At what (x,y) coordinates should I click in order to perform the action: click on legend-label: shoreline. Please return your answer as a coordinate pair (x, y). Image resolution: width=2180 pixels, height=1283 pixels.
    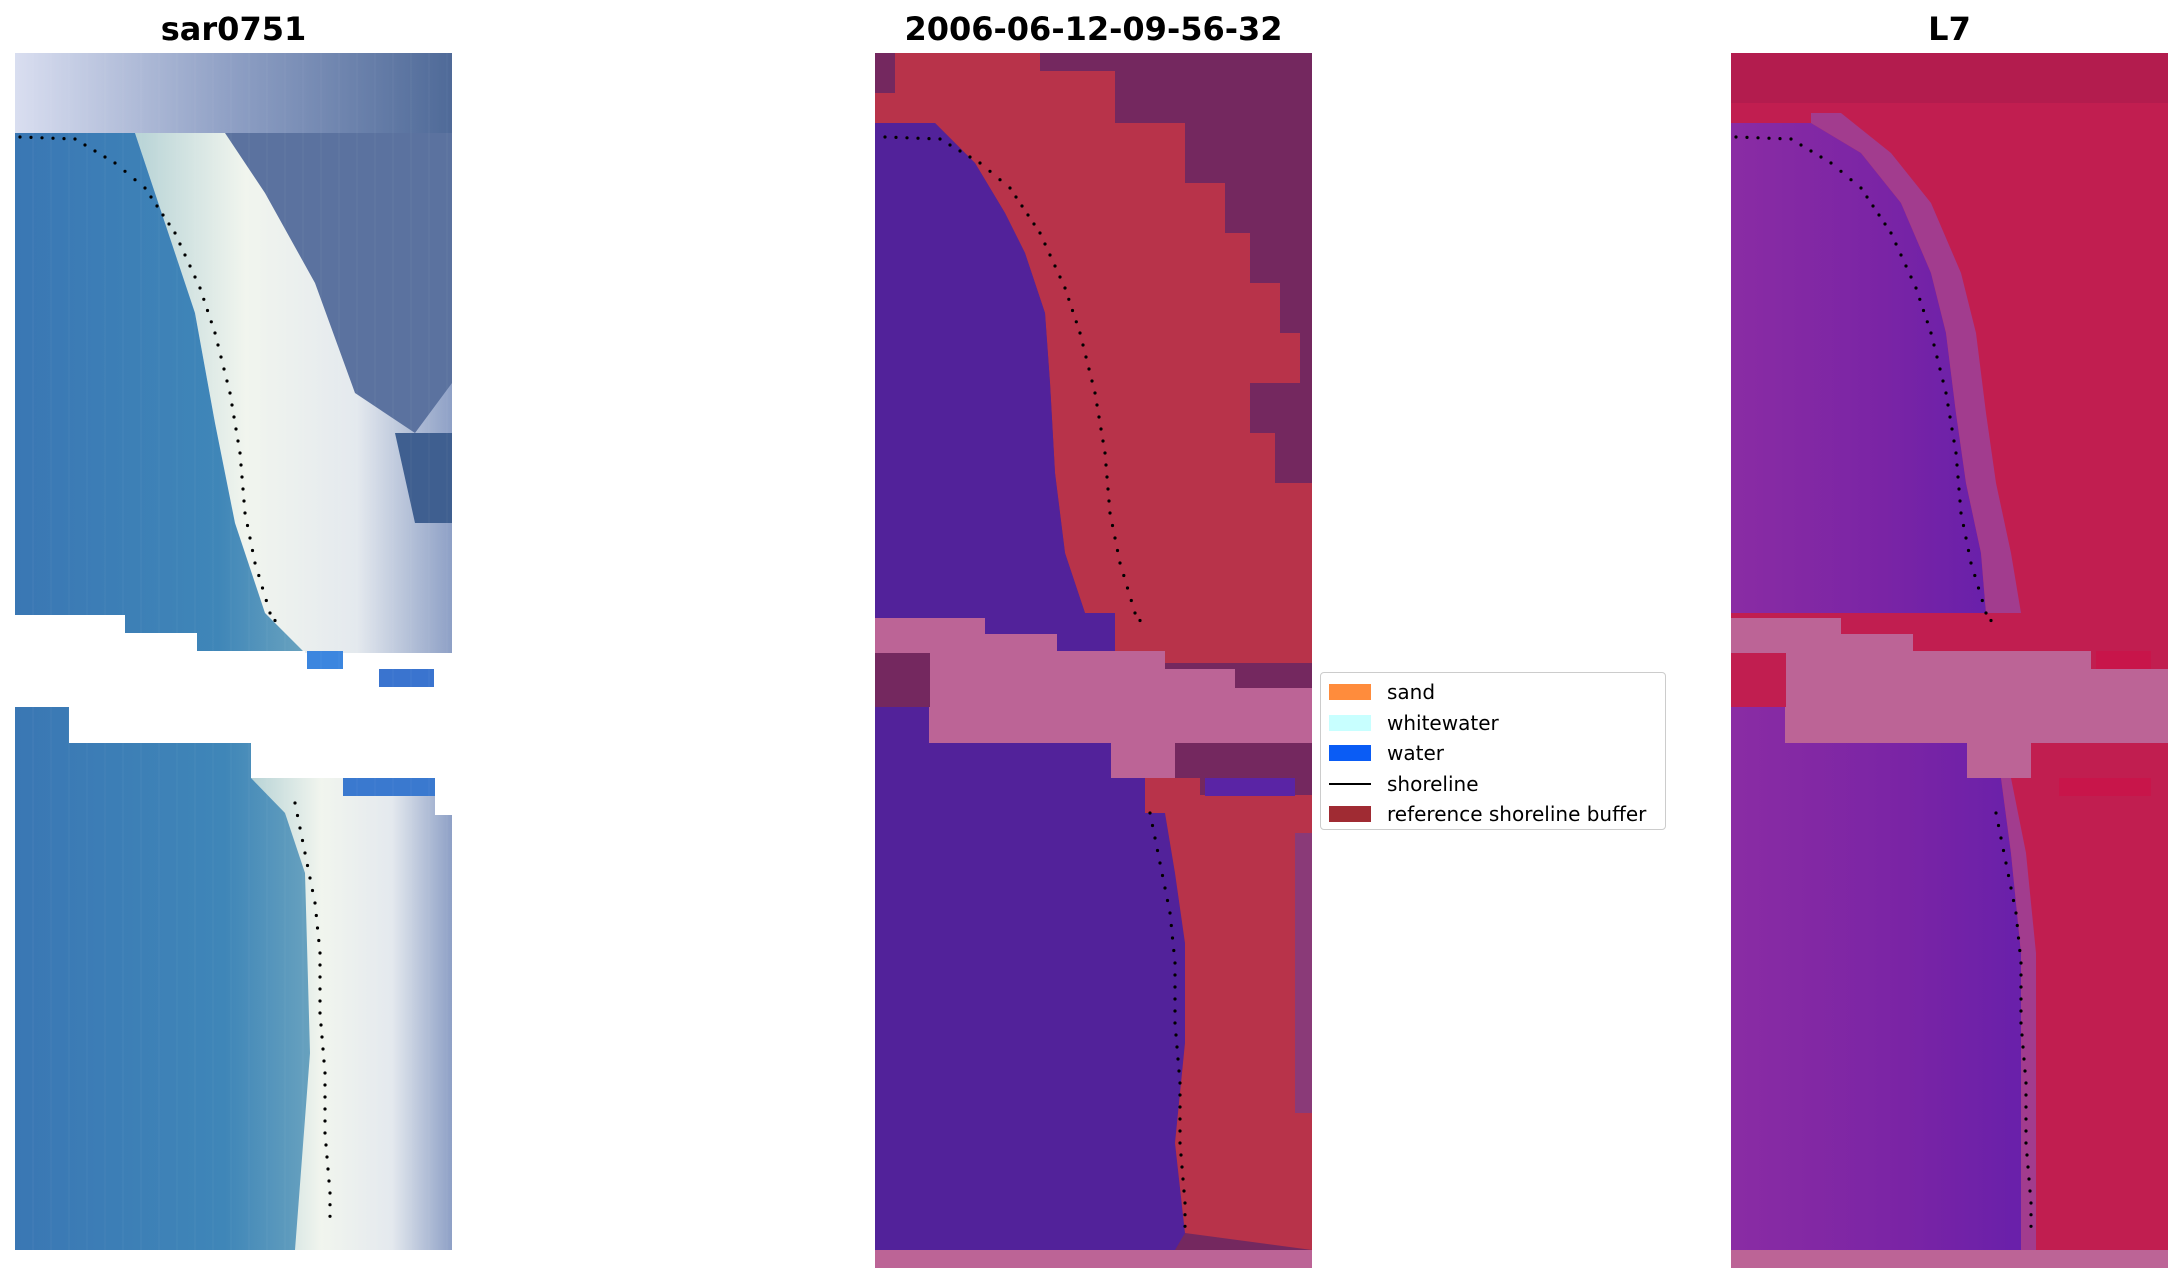
    Looking at the image, I should click on (1433, 783).